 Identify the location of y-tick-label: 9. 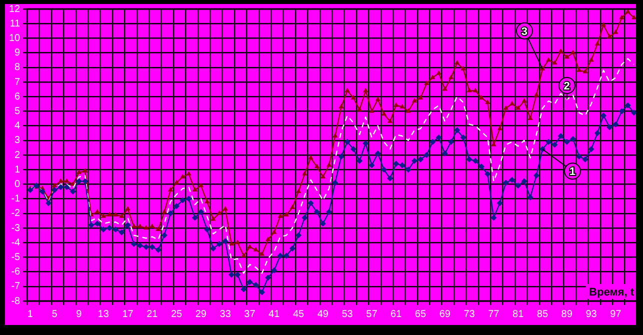
(17, 53).